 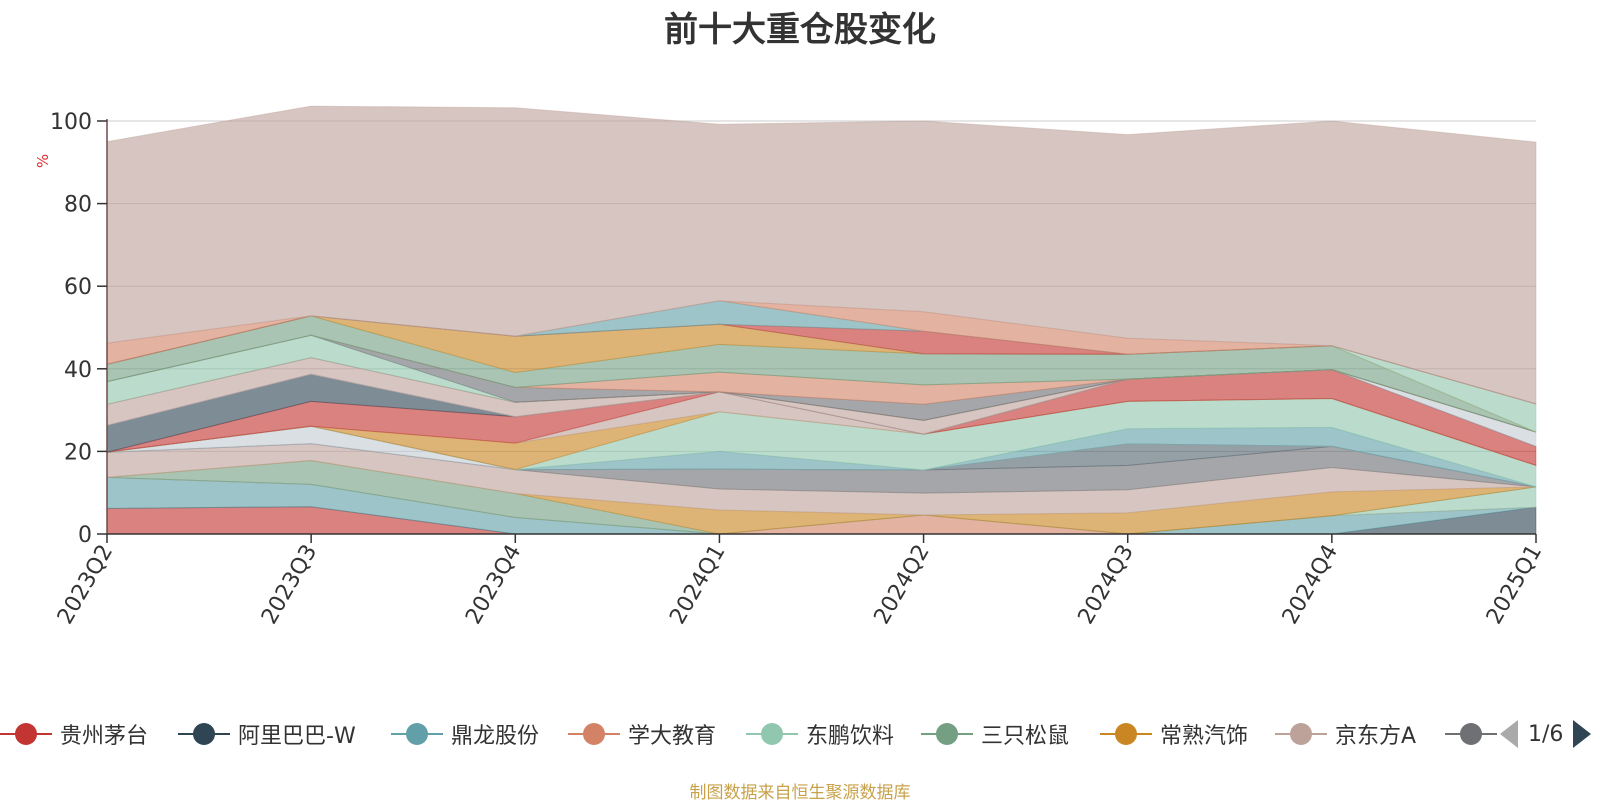 I want to click on legend-item-7: 常熟汽饰, so click(x=1174, y=734).